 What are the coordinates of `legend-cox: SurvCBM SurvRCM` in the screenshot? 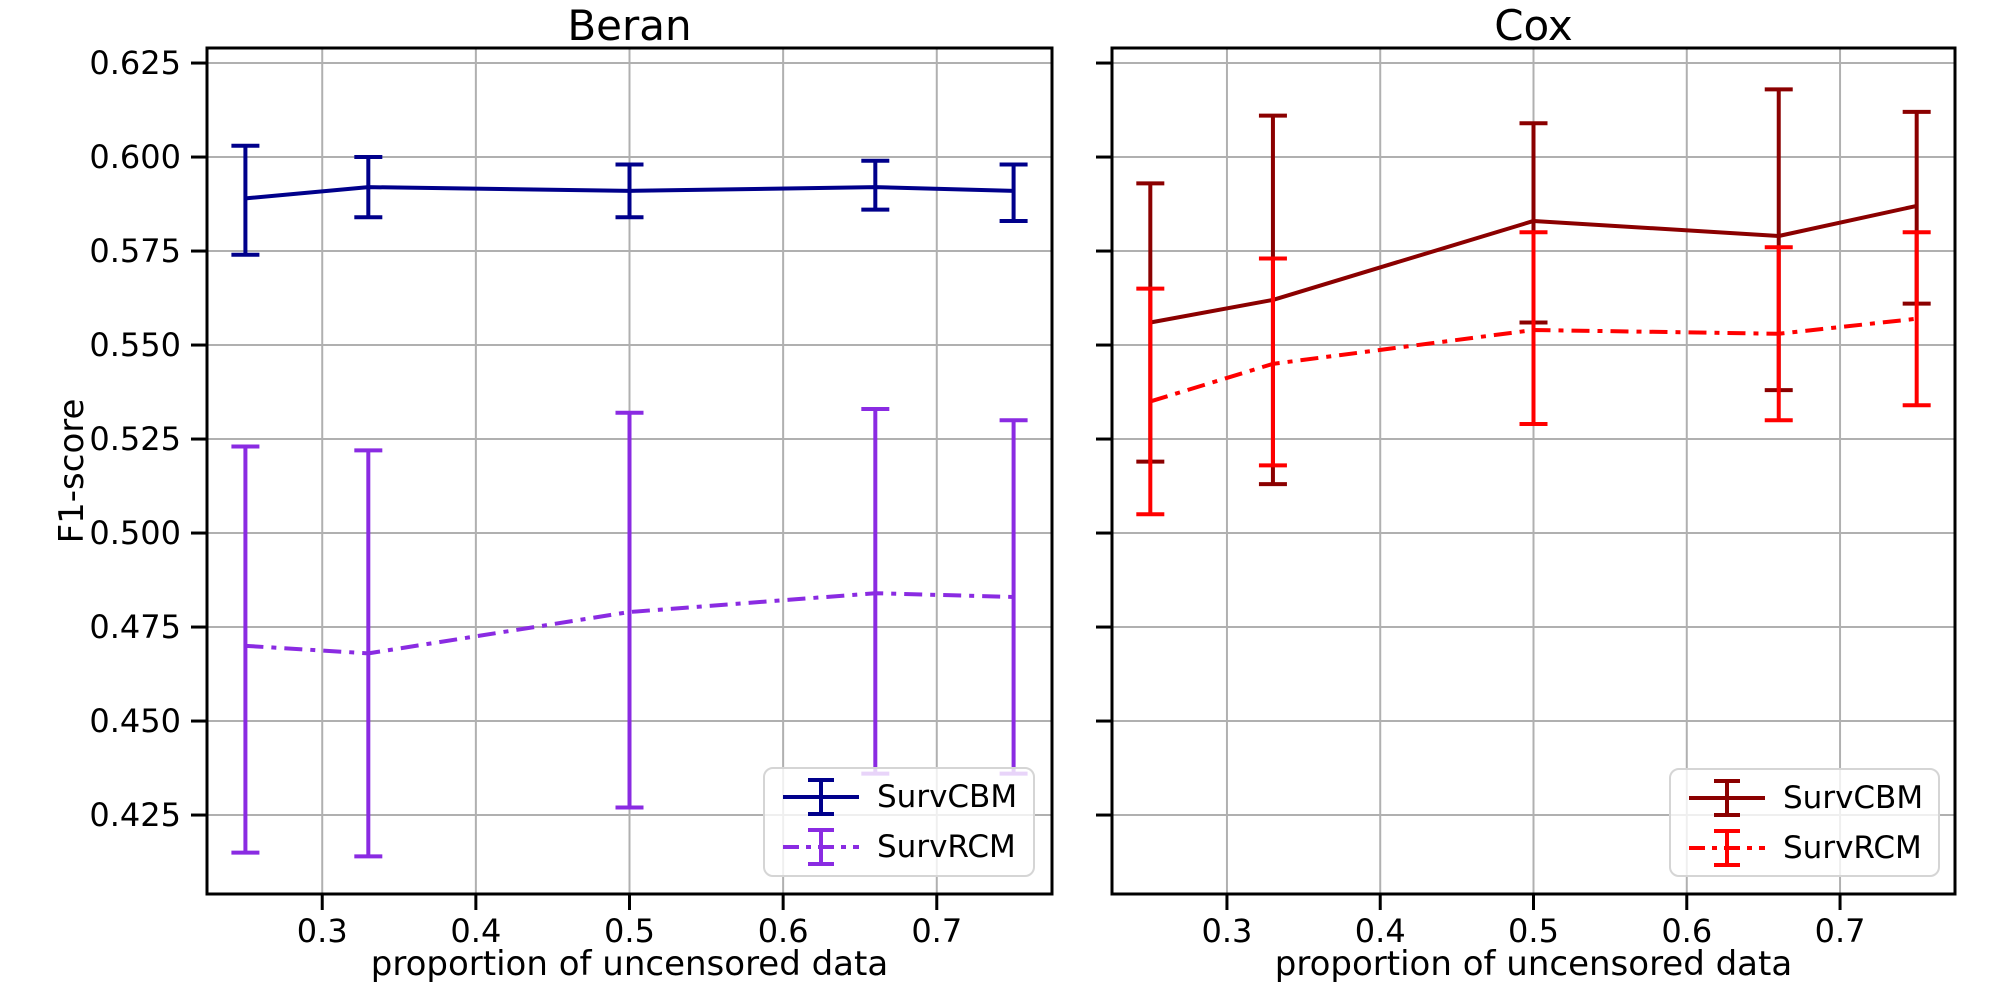 It's located at (1804, 822).